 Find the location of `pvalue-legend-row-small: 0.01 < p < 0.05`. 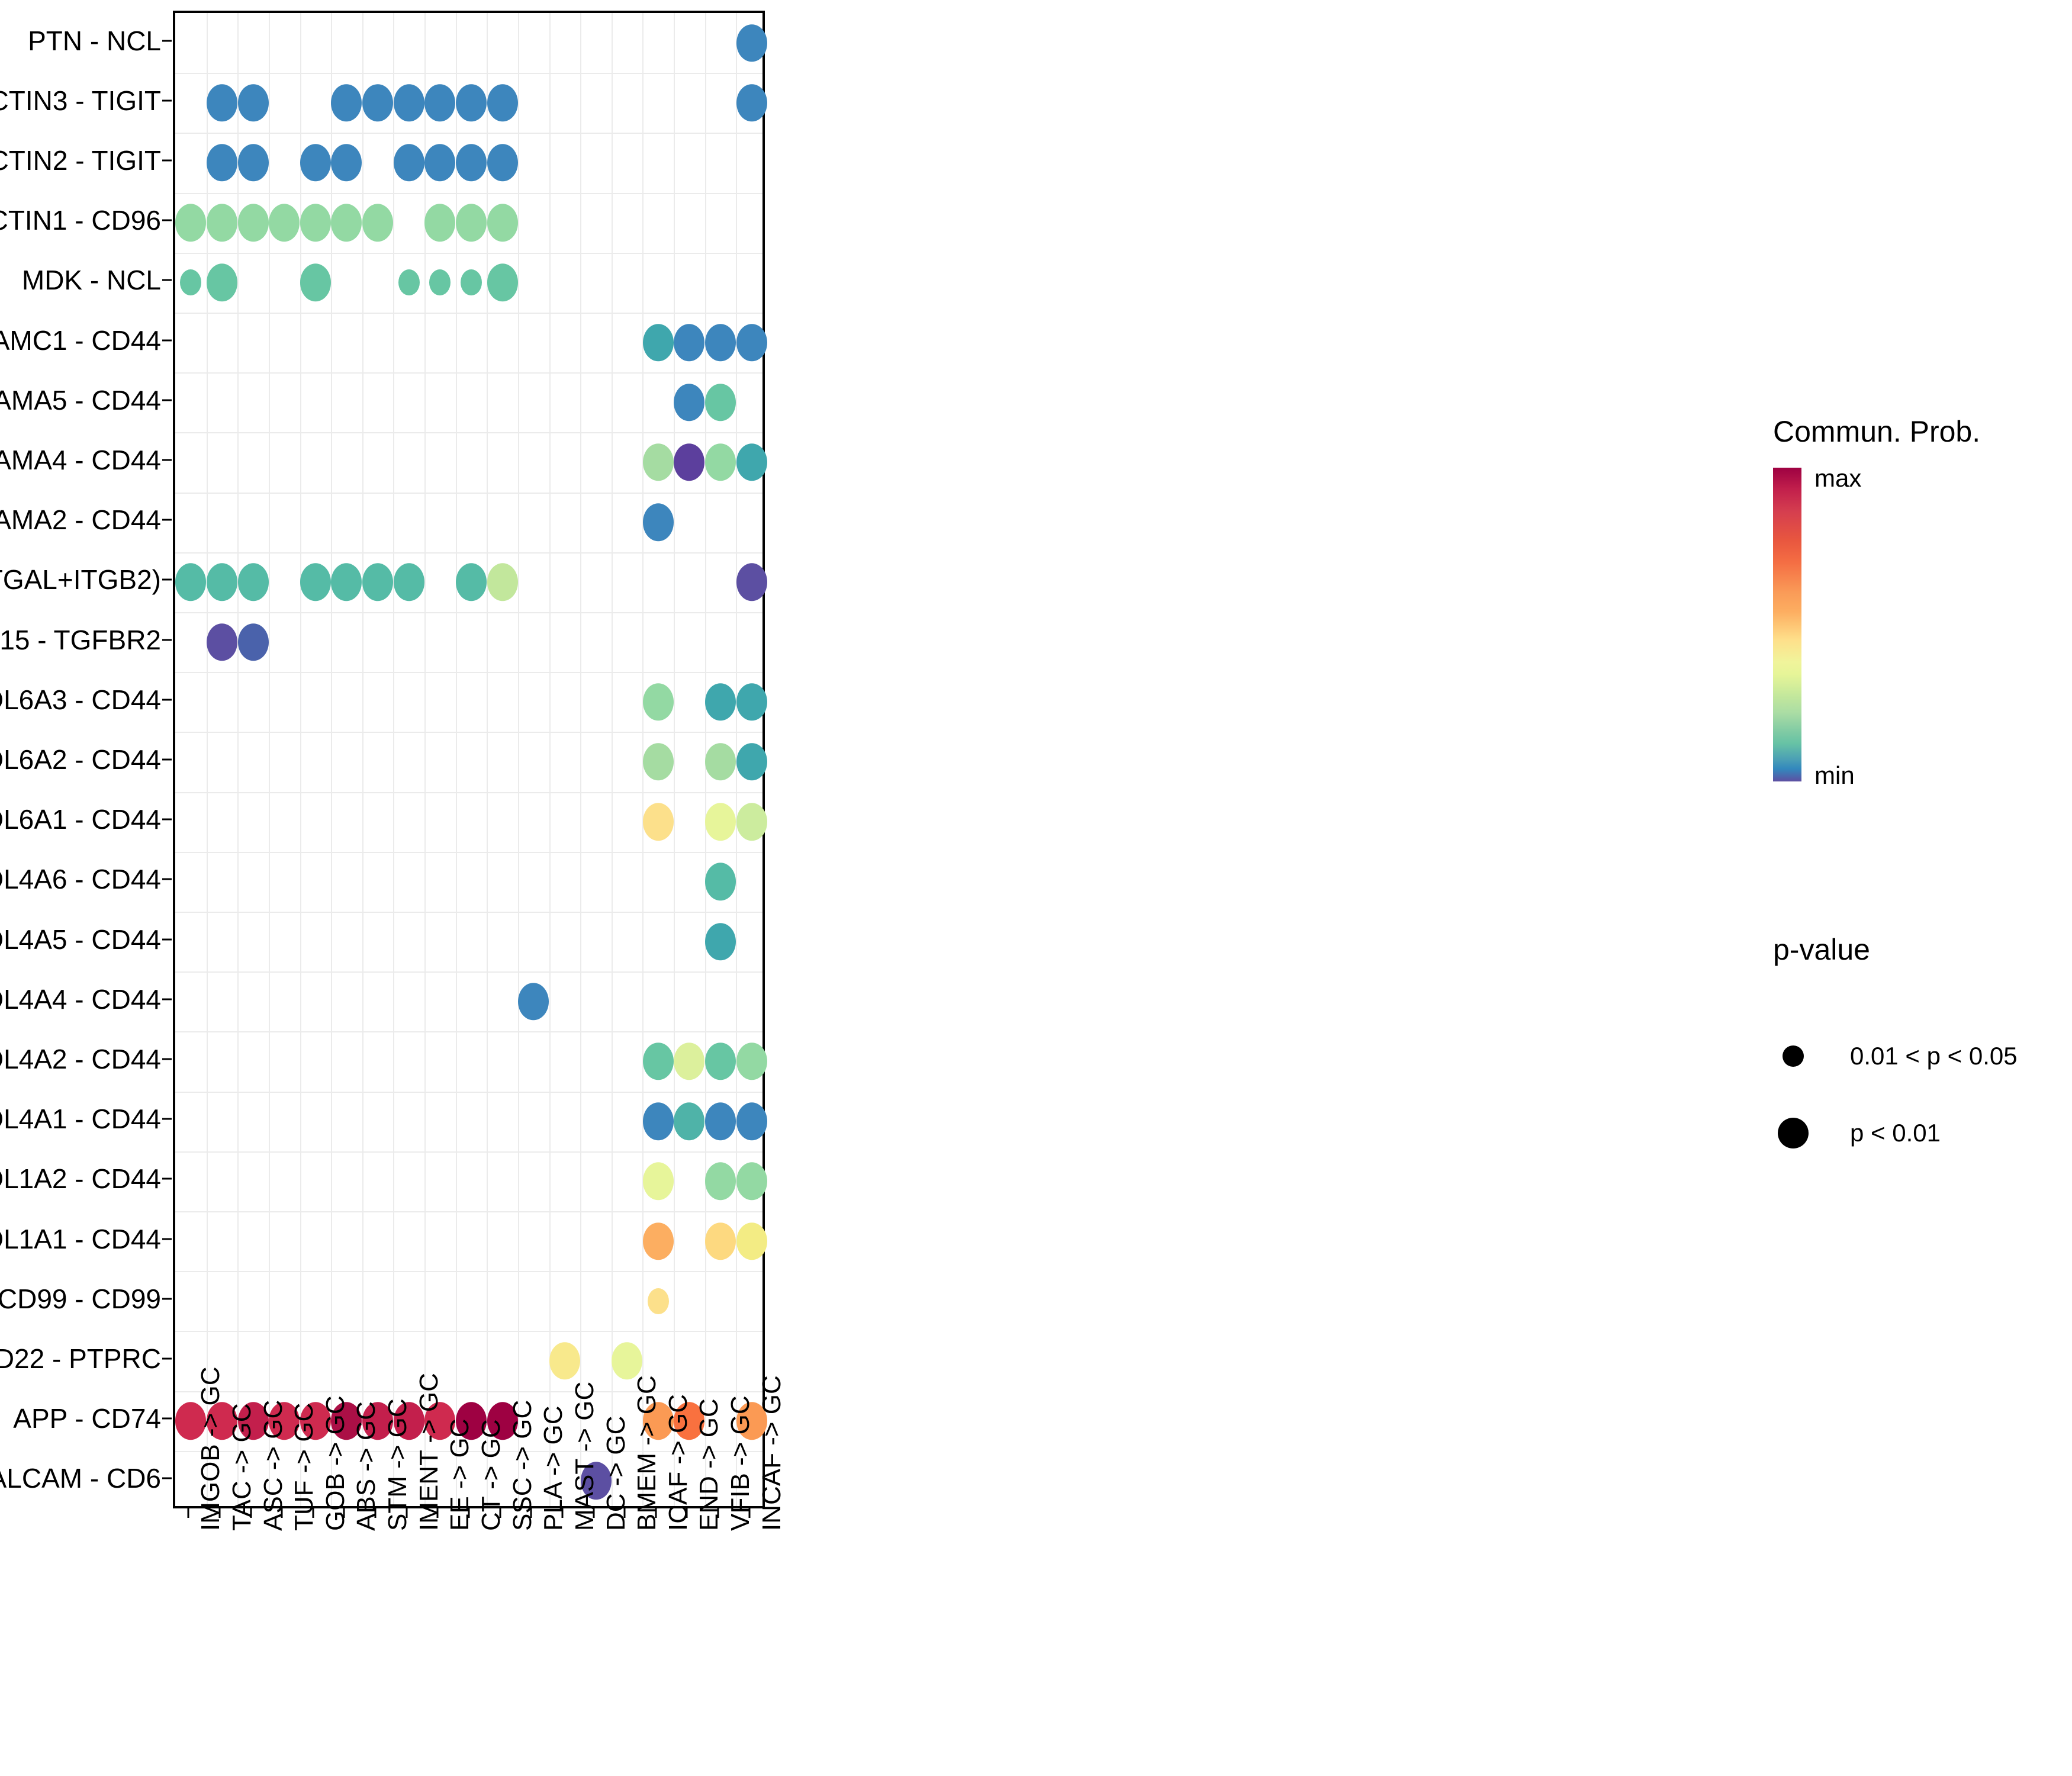

pvalue-legend-row-small: 0.01 < p < 0.05 is located at coordinates (1895, 1056).